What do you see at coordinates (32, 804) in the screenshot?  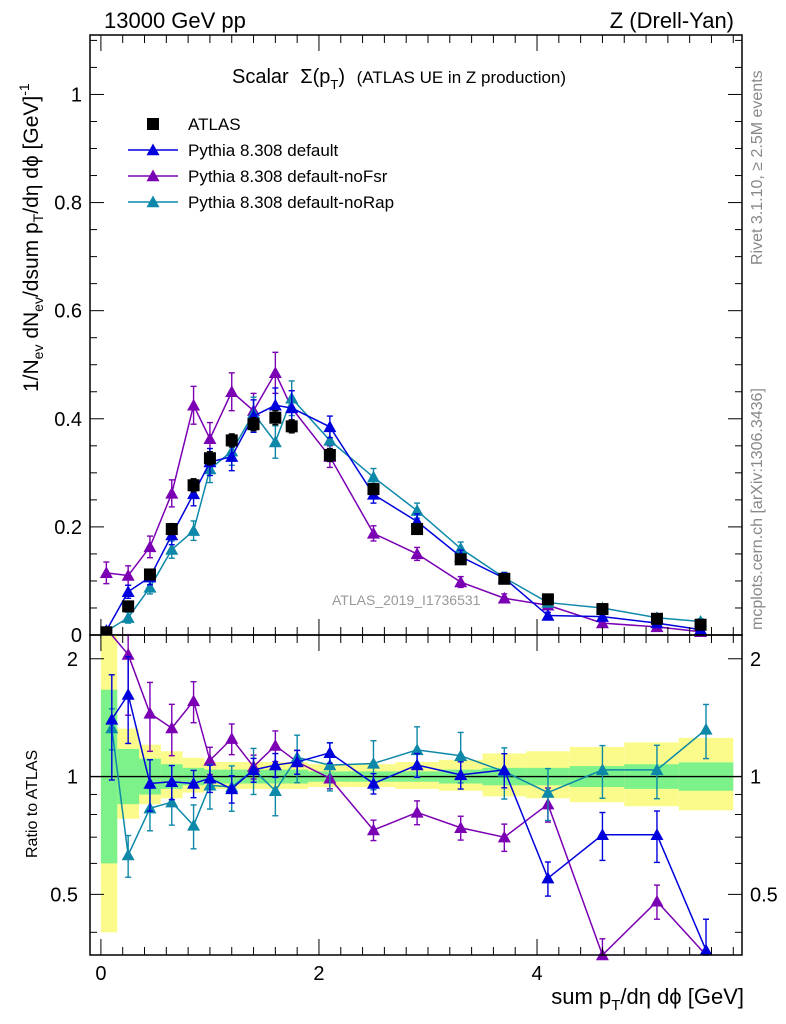 I see `ratio-y-axis-label: Ratio to ATLAS` at bounding box center [32, 804].